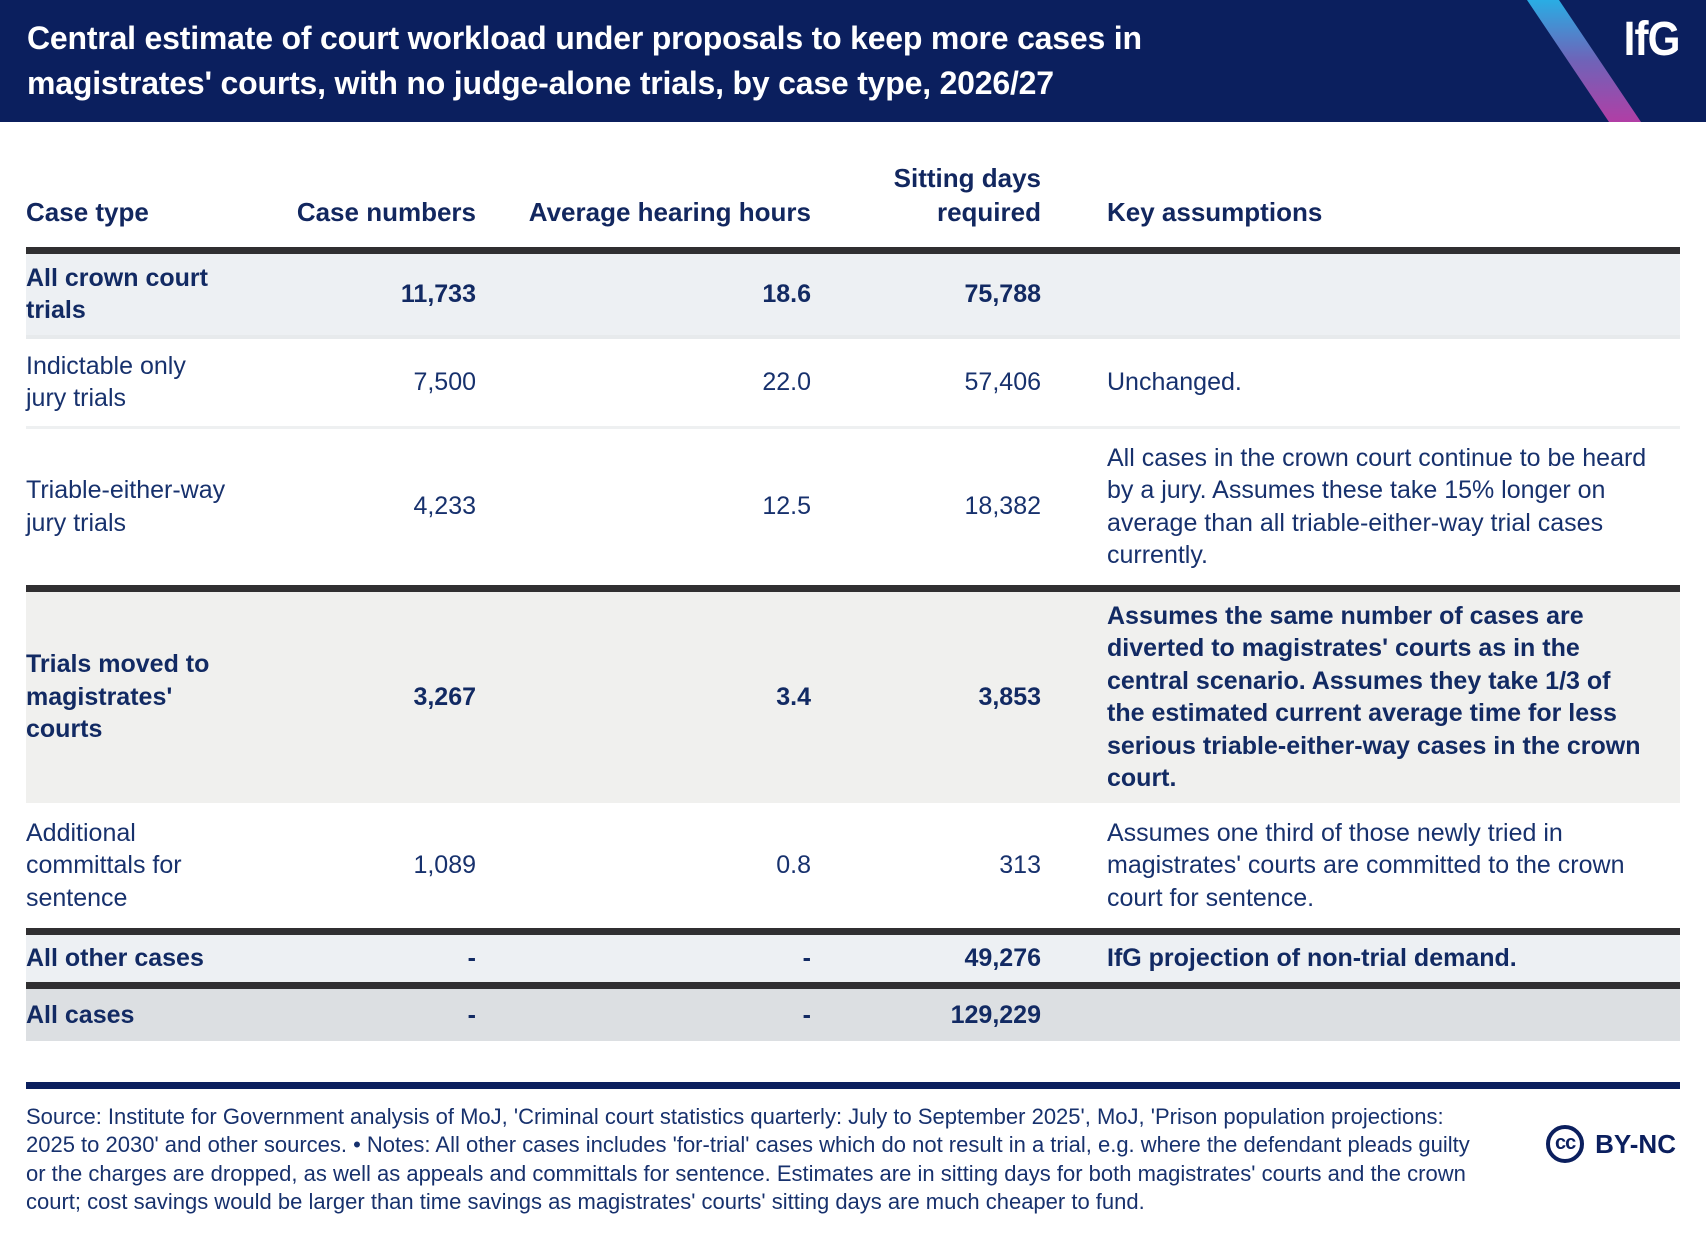 This screenshot has height=1260, width=1706. Describe the element at coordinates (1584, 61) in the screenshot. I see `brand-stripe` at that location.